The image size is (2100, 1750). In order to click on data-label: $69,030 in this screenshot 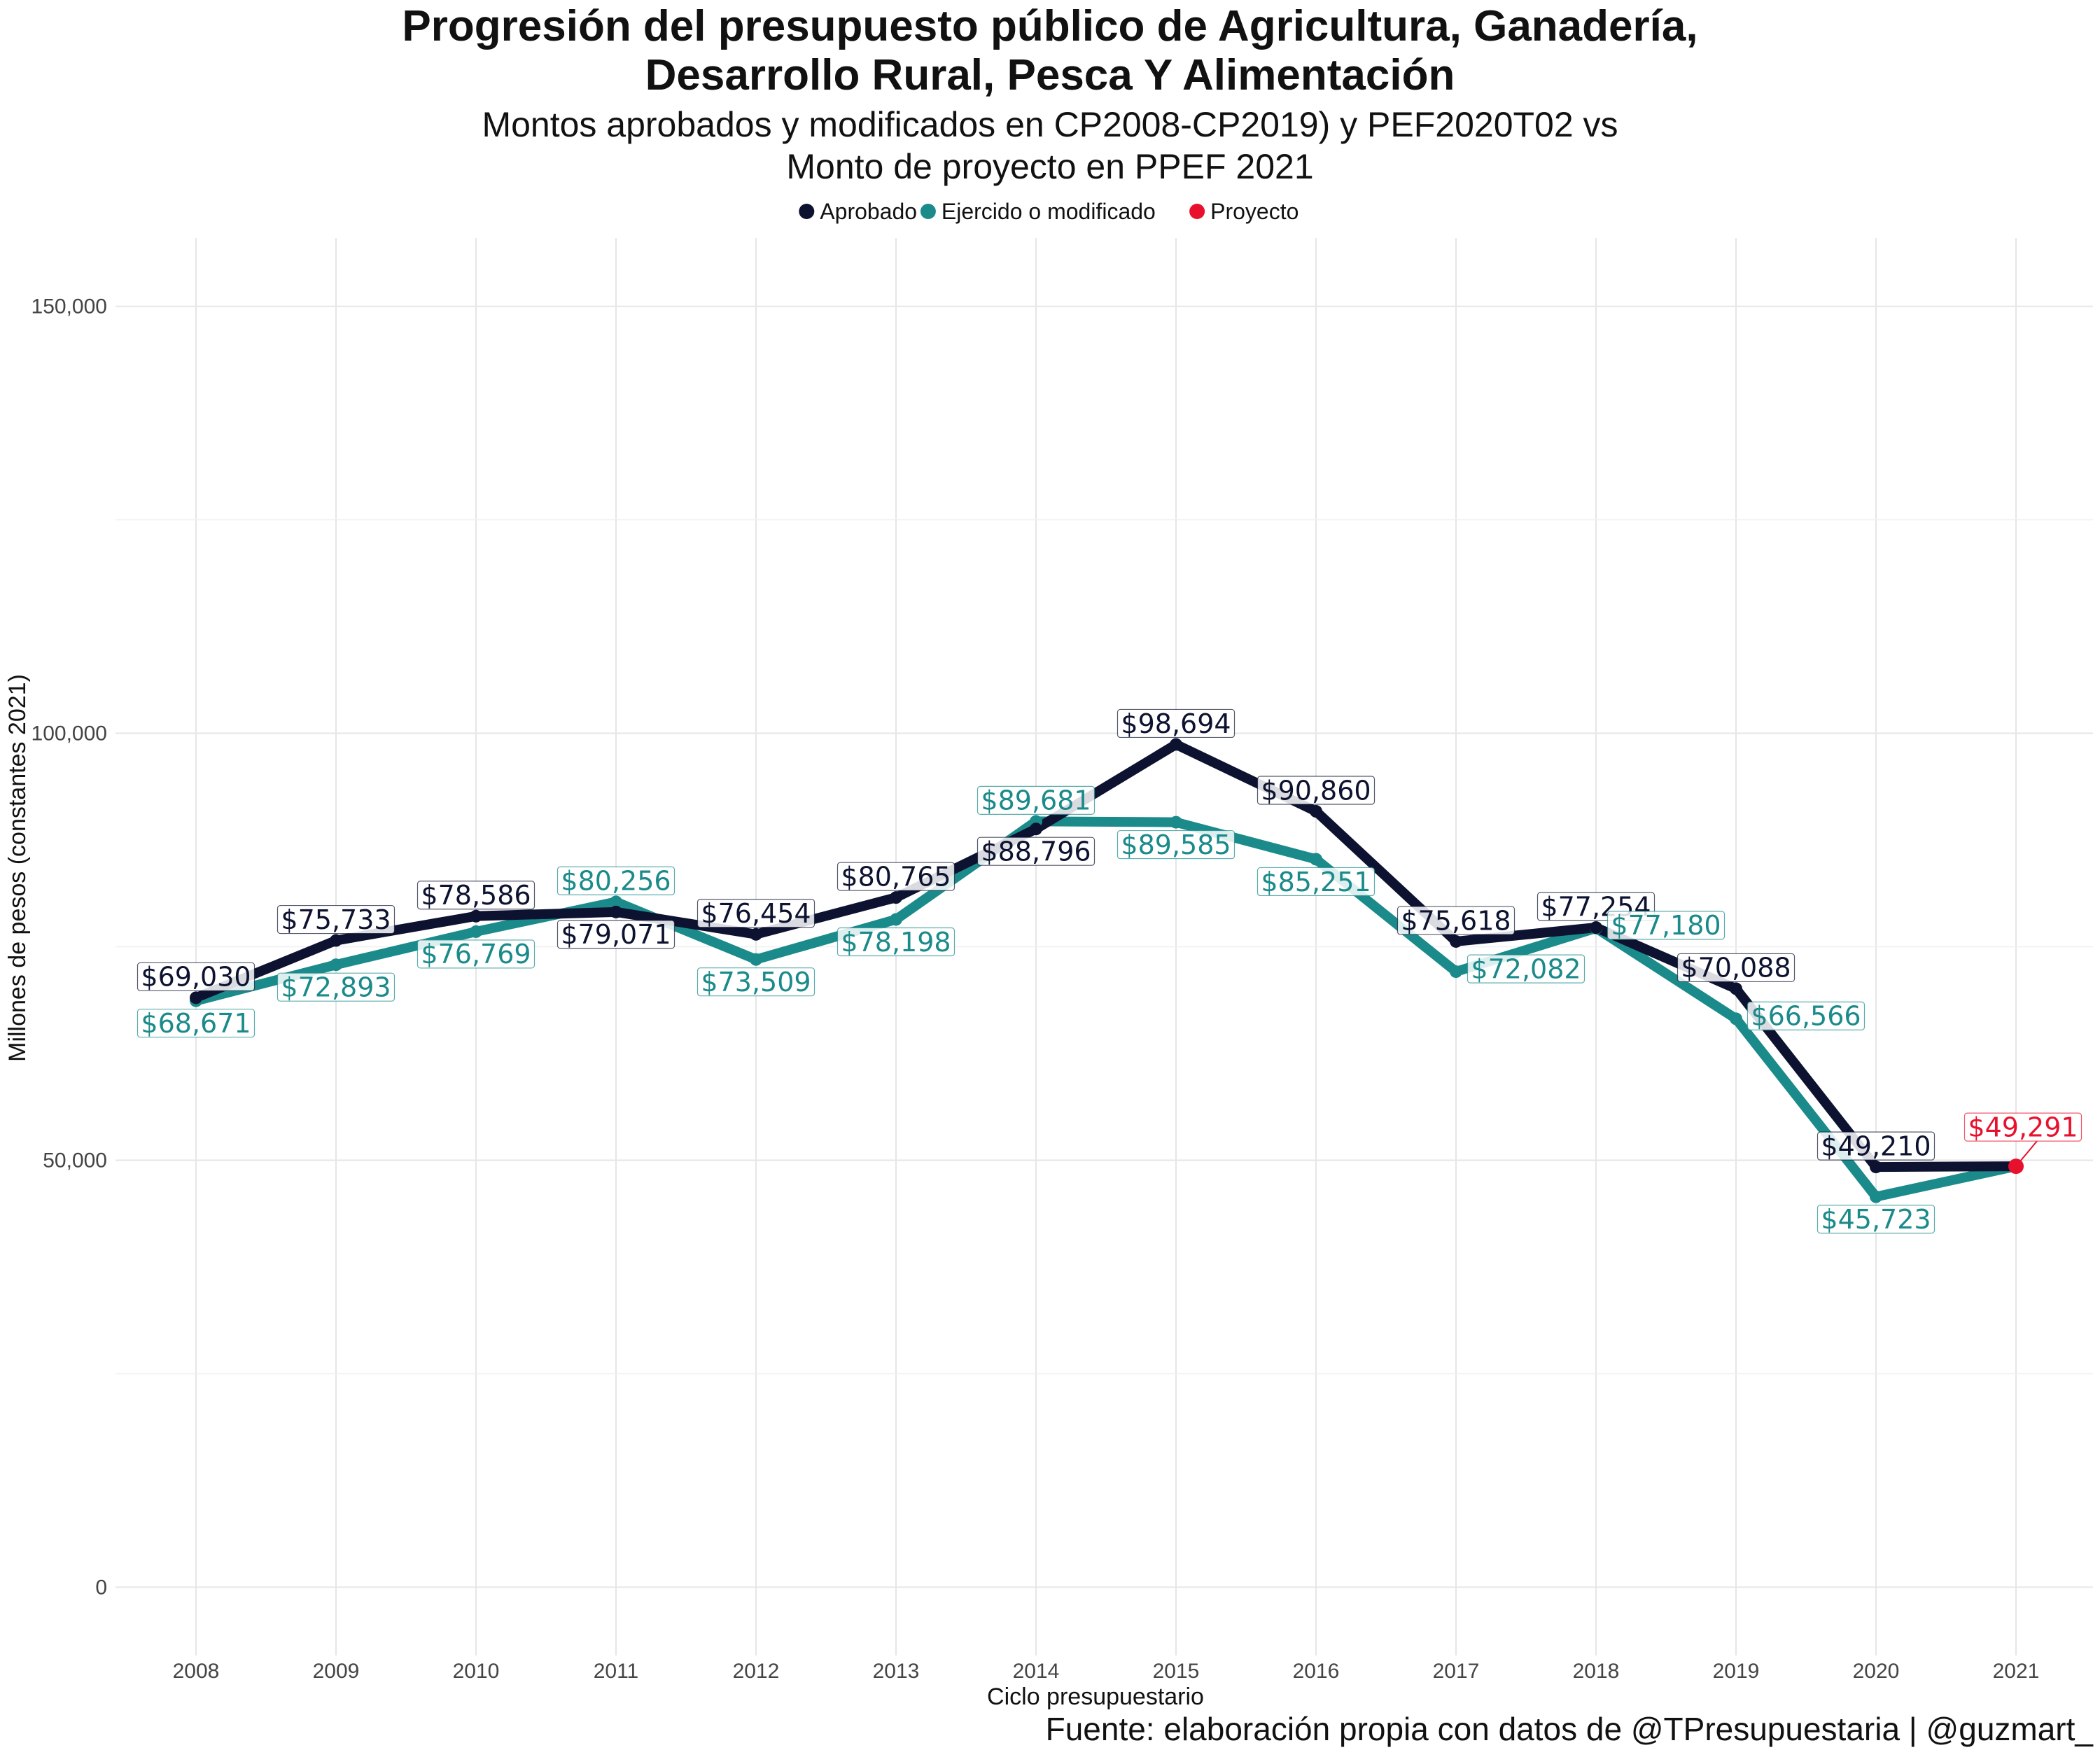, I will do `click(195, 977)`.